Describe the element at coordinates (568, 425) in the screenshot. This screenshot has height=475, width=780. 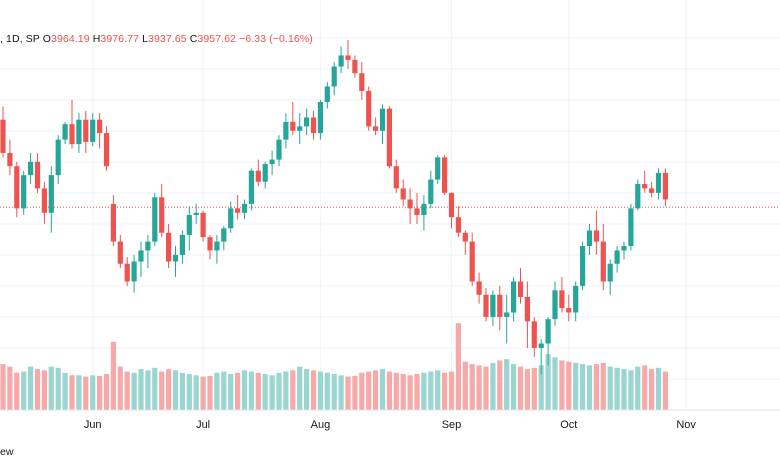
I see `x-tick-label: Oct` at that location.